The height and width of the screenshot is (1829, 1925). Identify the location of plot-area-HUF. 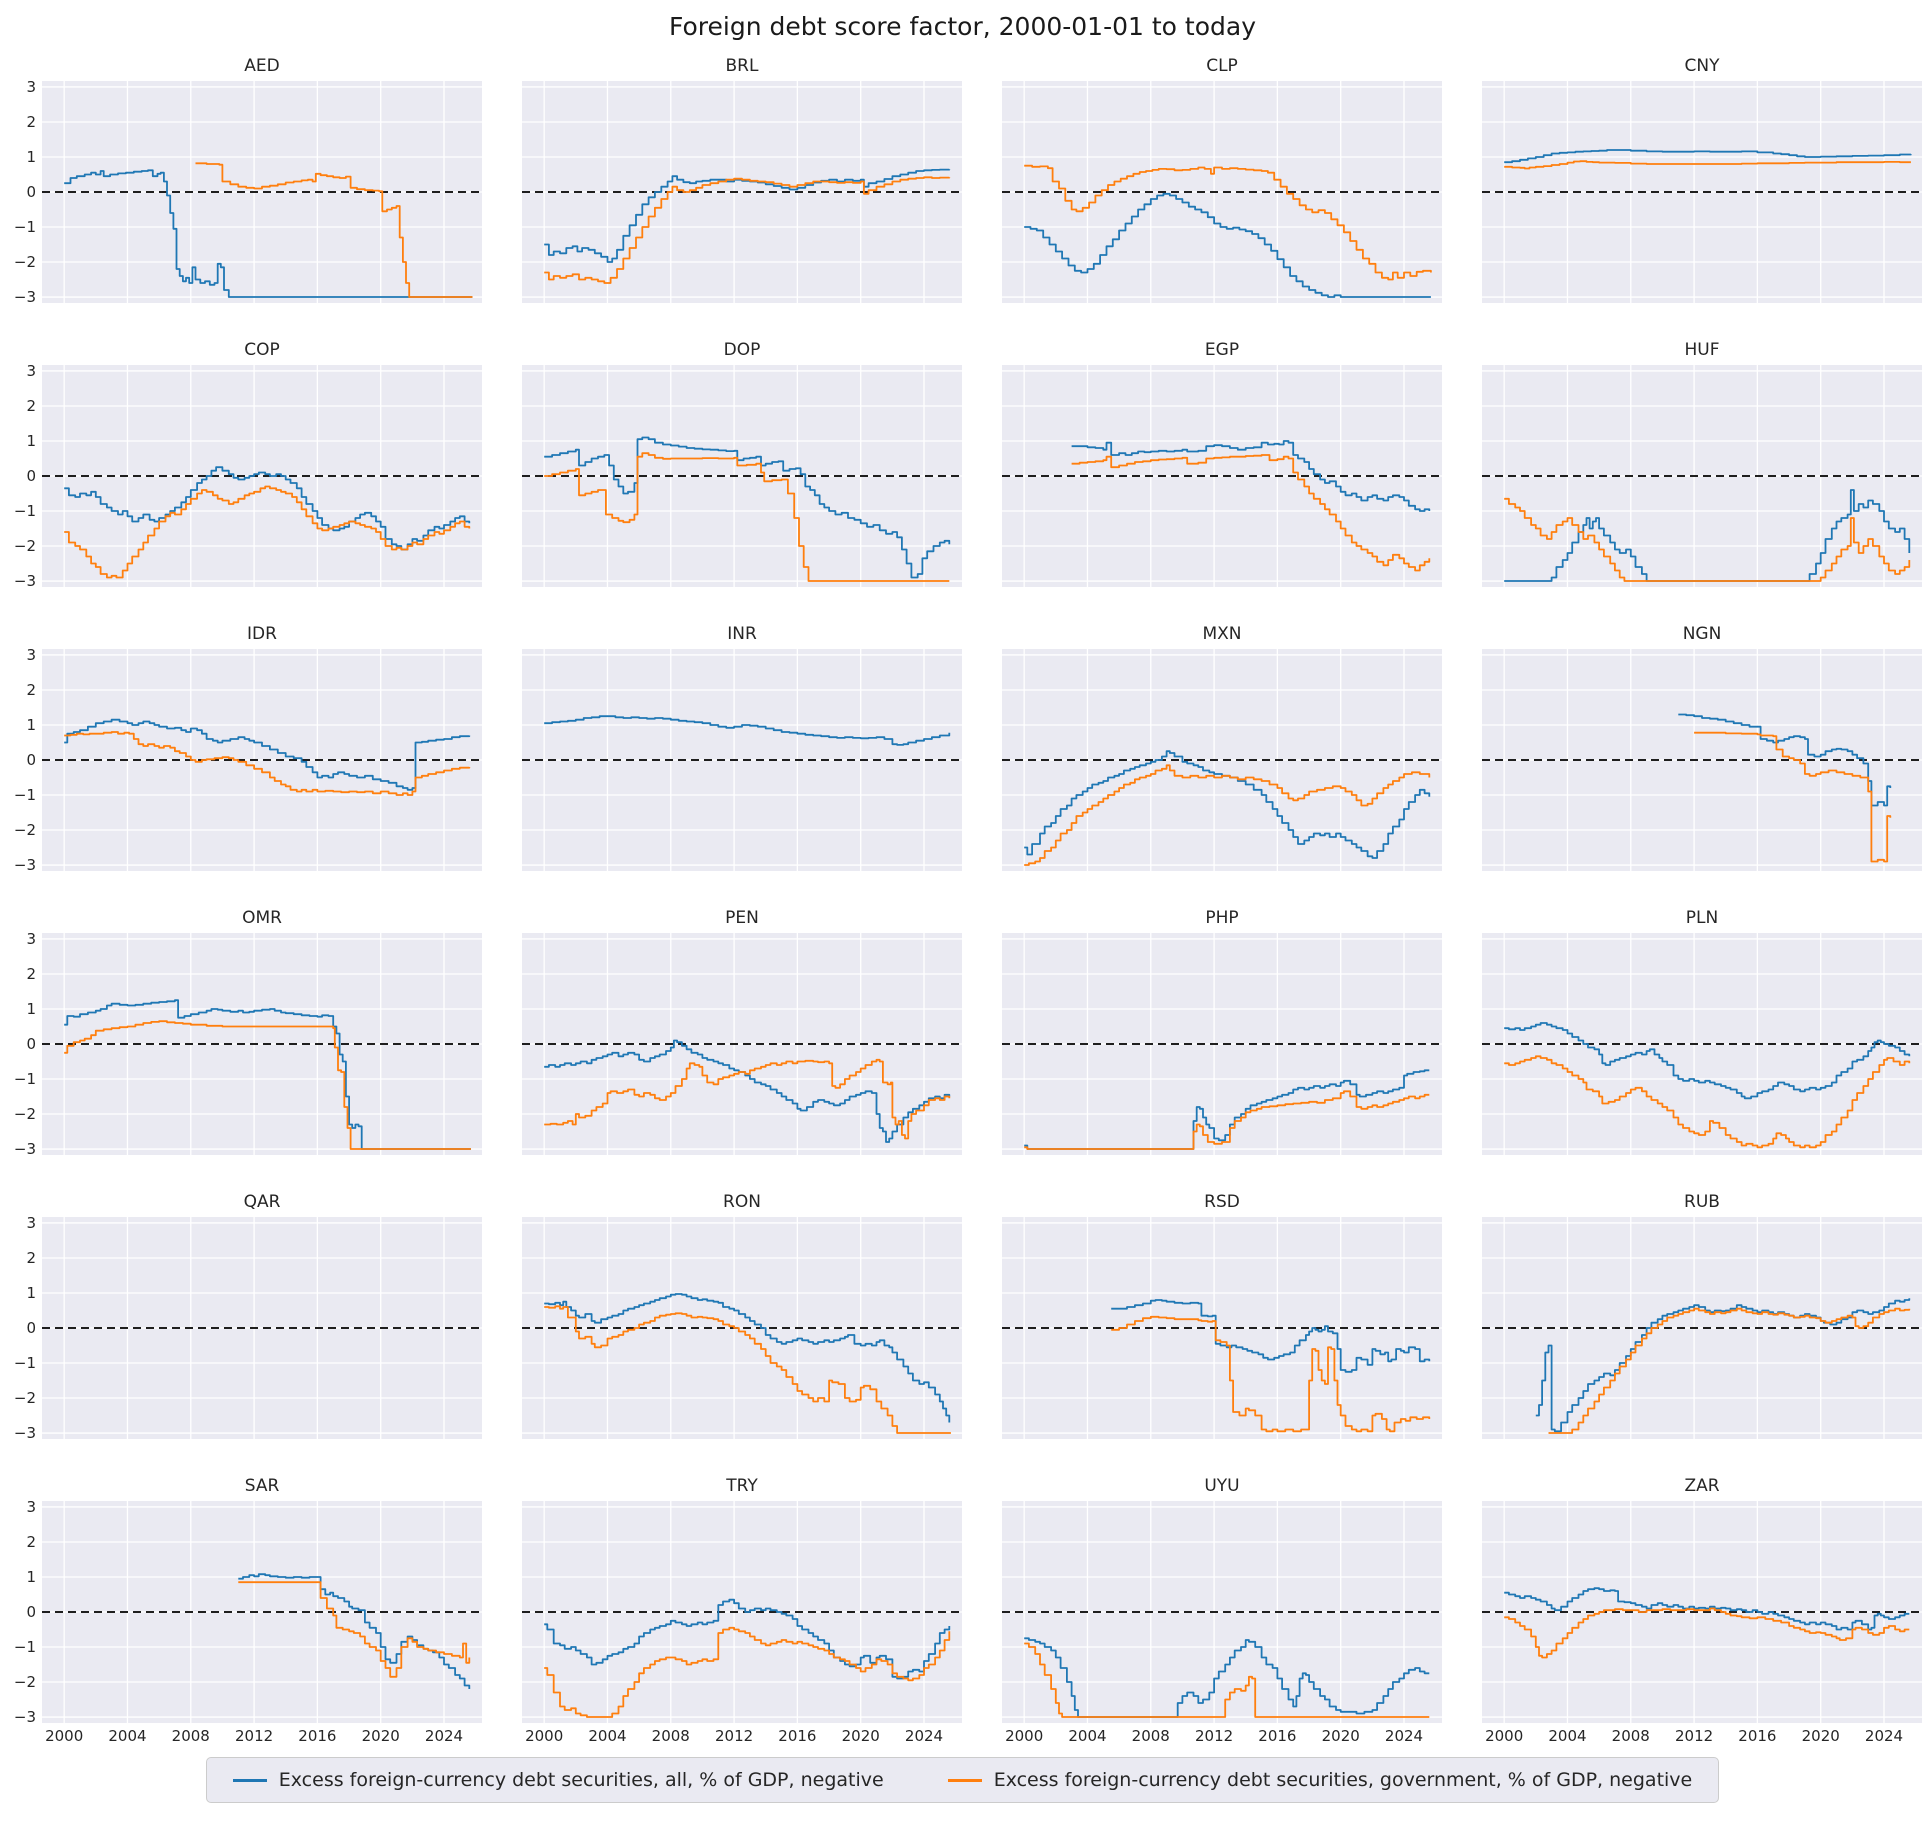
(1702, 476).